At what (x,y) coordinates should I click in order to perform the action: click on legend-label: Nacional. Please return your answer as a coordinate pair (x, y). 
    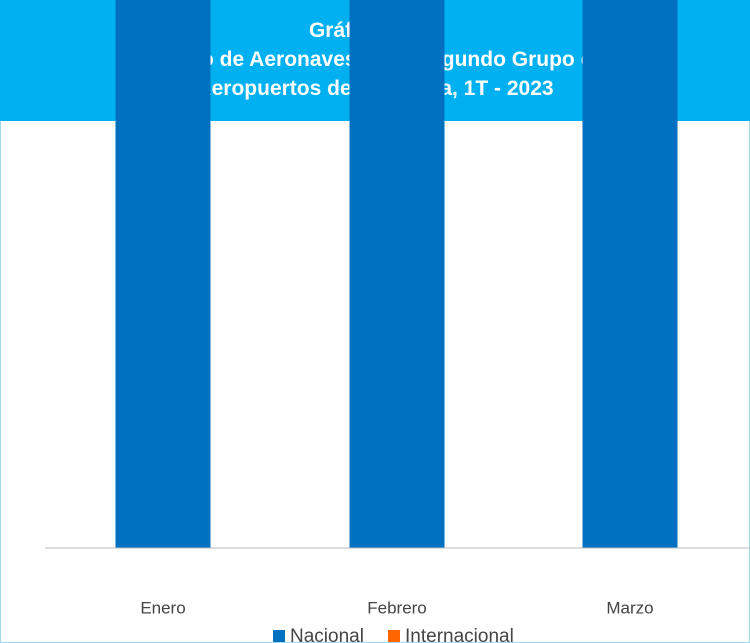
    Looking at the image, I should click on (327, 634).